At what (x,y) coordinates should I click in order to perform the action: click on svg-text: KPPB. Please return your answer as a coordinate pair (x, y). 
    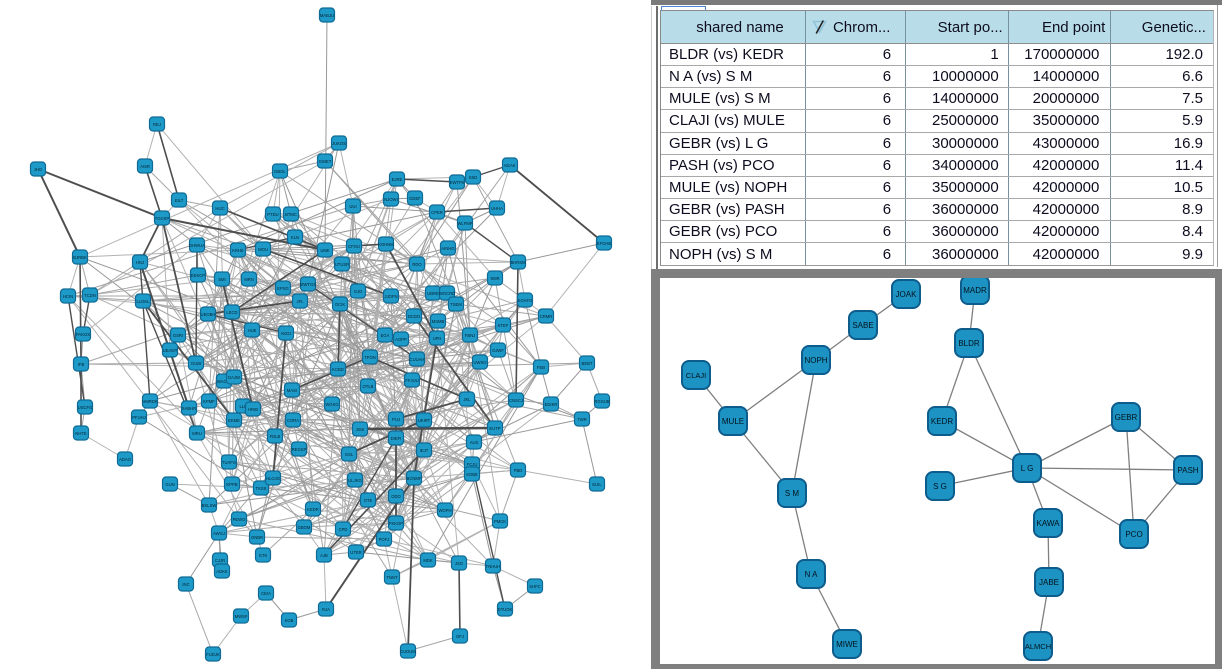
    Looking at the image, I should click on (231, 484).